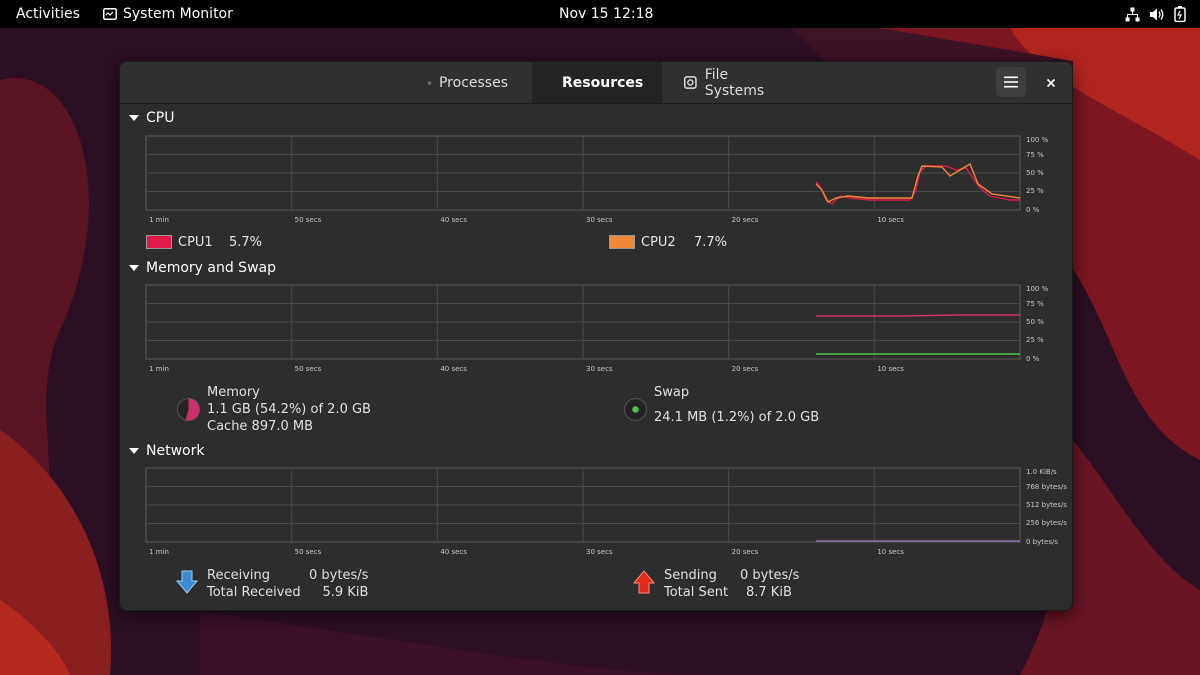 Image resolution: width=1200 pixels, height=675 pixels. Describe the element at coordinates (187, 582) in the screenshot. I see `receiving-arrow-icon` at that location.